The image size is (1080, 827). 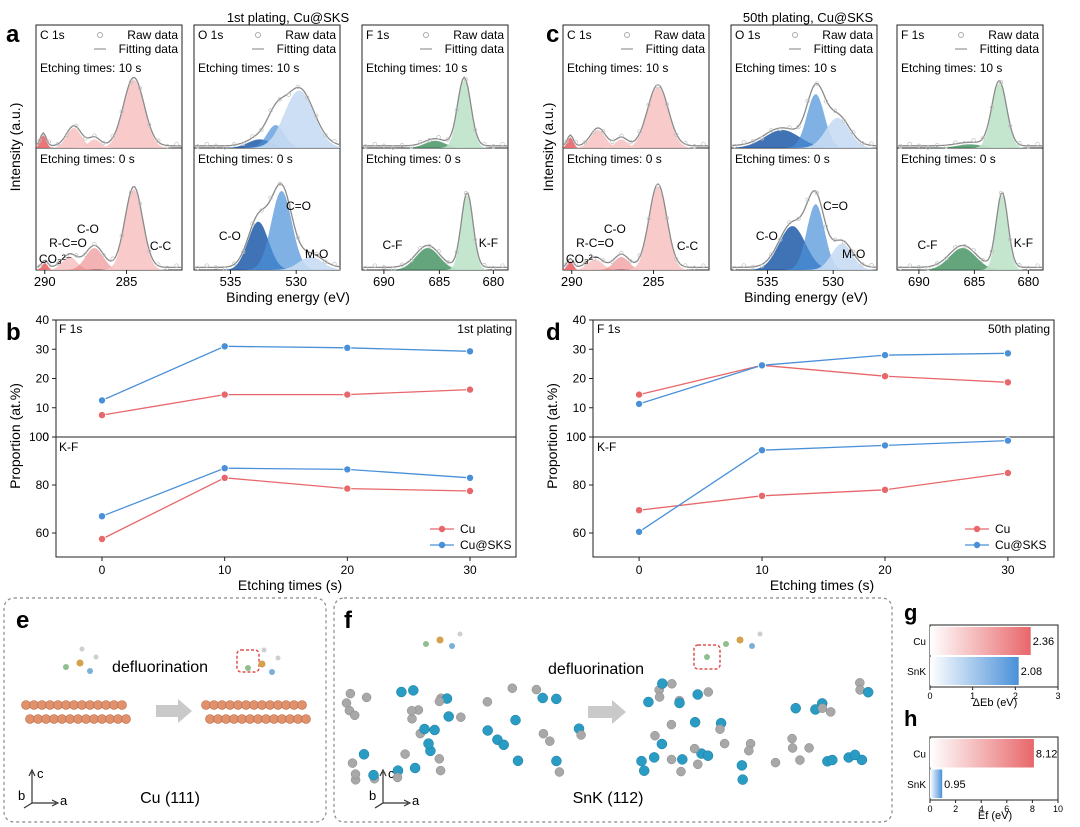 What do you see at coordinates (15, 436) in the screenshot?
I see `chart-b-ylabel: Proportion (at.%)` at bounding box center [15, 436].